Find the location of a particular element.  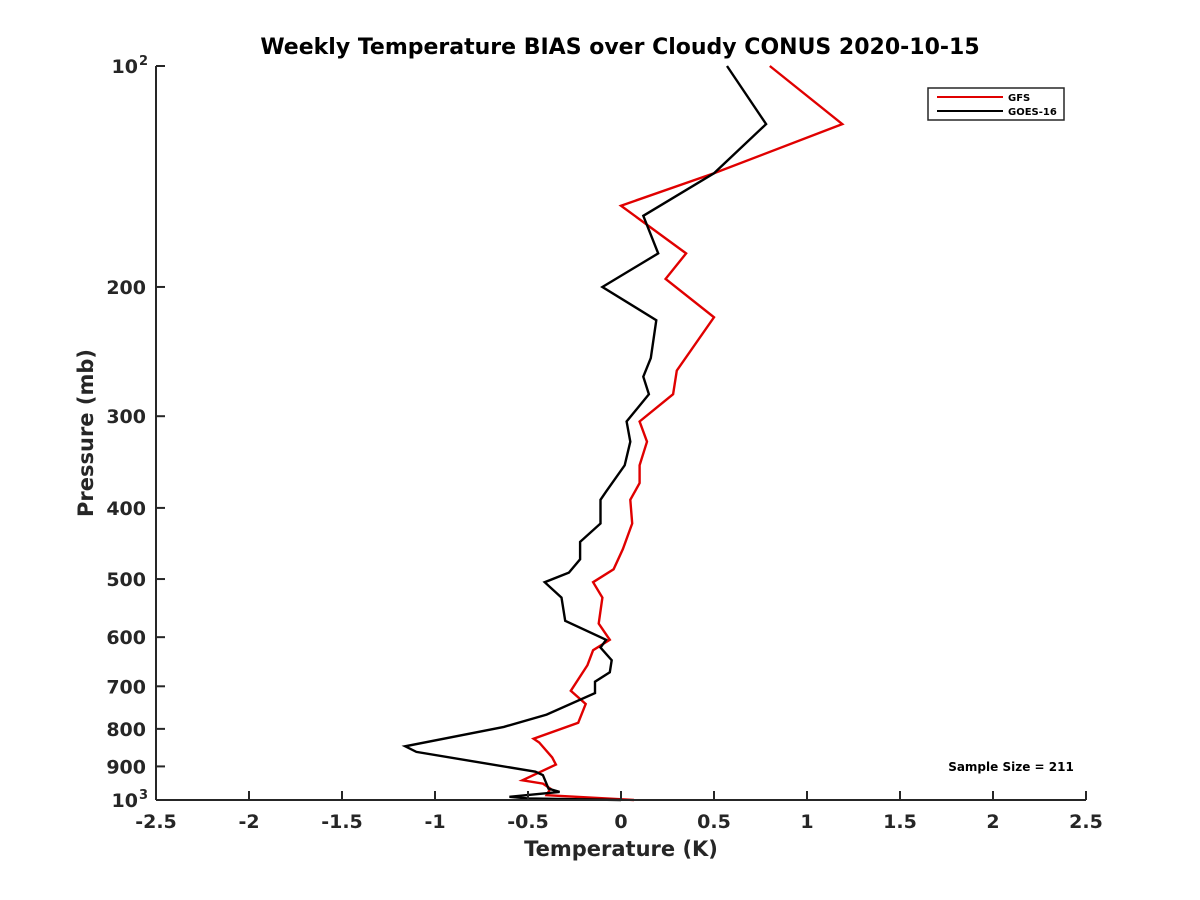

x-ticks: -2.5 -2 -1.5 -1 -0.5 0 0.5 1 1.5 2 2.5 is located at coordinates (619, 812).